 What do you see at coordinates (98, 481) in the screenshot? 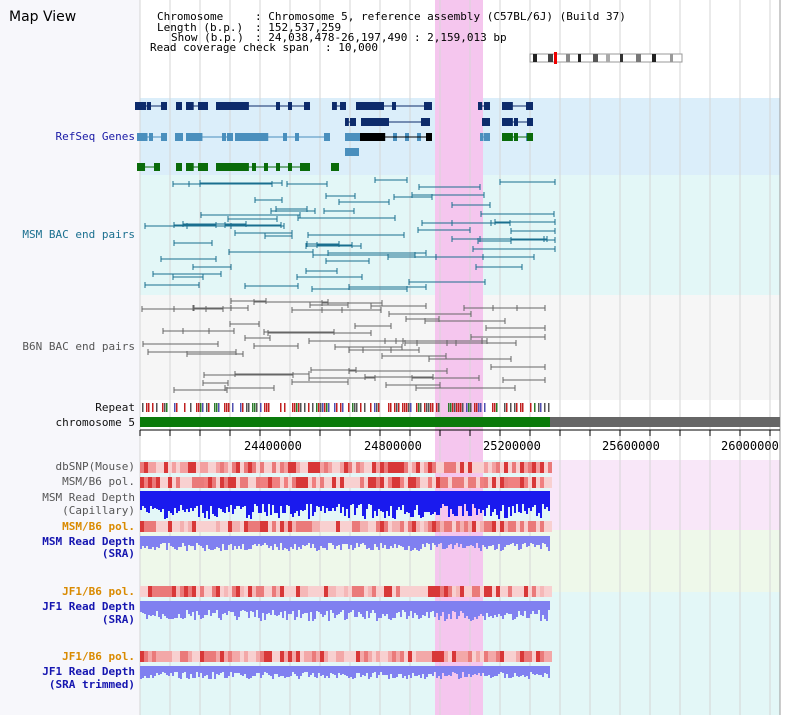
I see `track-label-msm-b6-pol: MSM/B6 pol.` at bounding box center [98, 481].